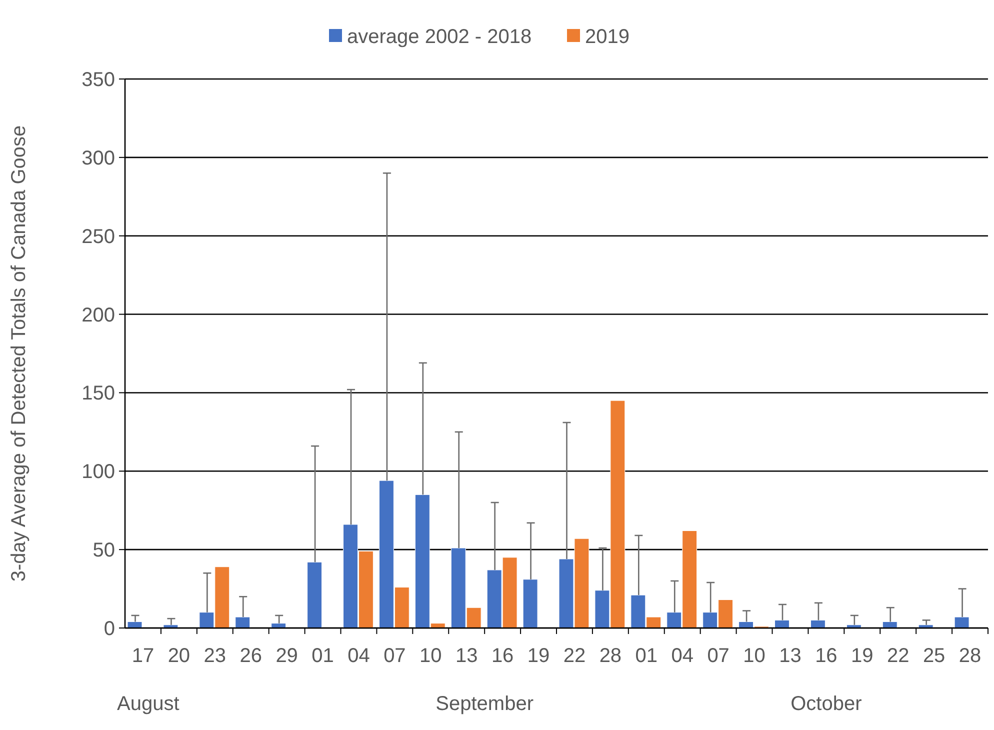 Image resolution: width=994 pixels, height=730 pixels. What do you see at coordinates (148, 704) in the screenshot?
I see `text: August` at bounding box center [148, 704].